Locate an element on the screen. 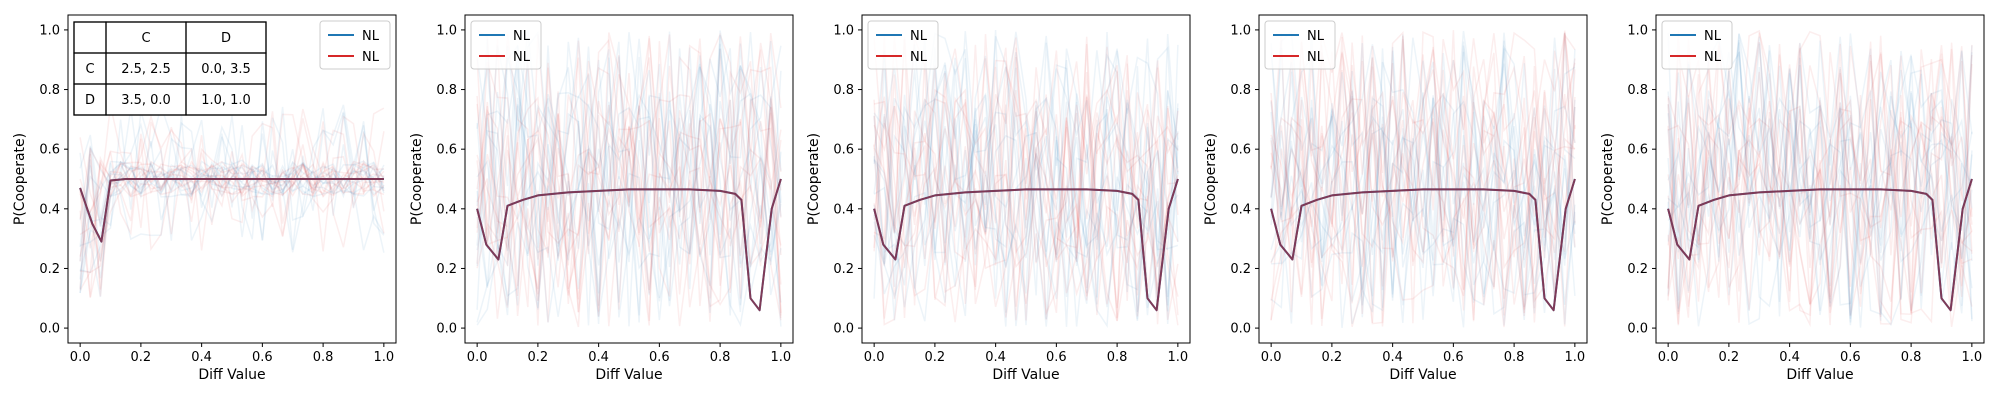  table-cell-text: 0.0, 3.5 is located at coordinates (226, 69).